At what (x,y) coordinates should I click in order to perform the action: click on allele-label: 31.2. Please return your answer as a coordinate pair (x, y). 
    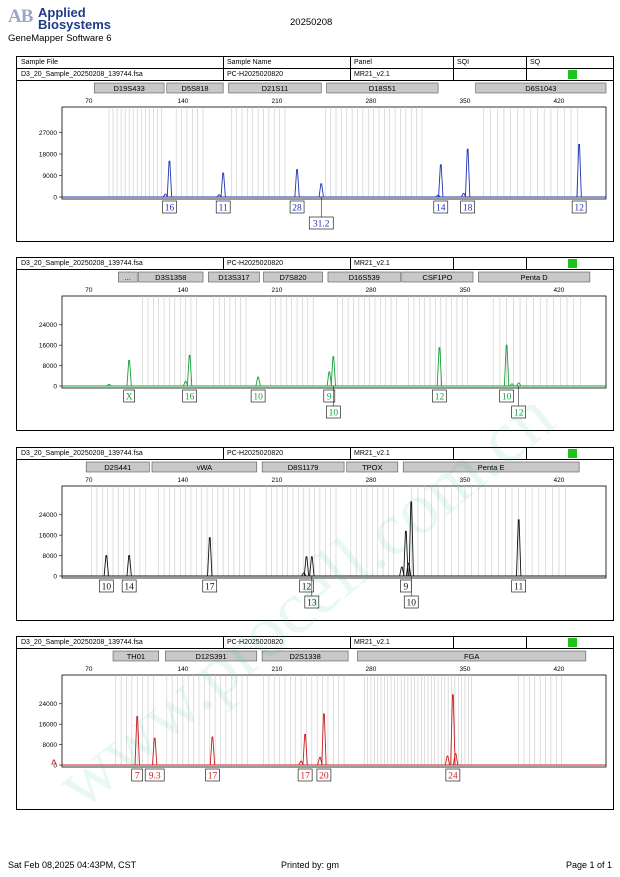
    Looking at the image, I should click on (321, 225).